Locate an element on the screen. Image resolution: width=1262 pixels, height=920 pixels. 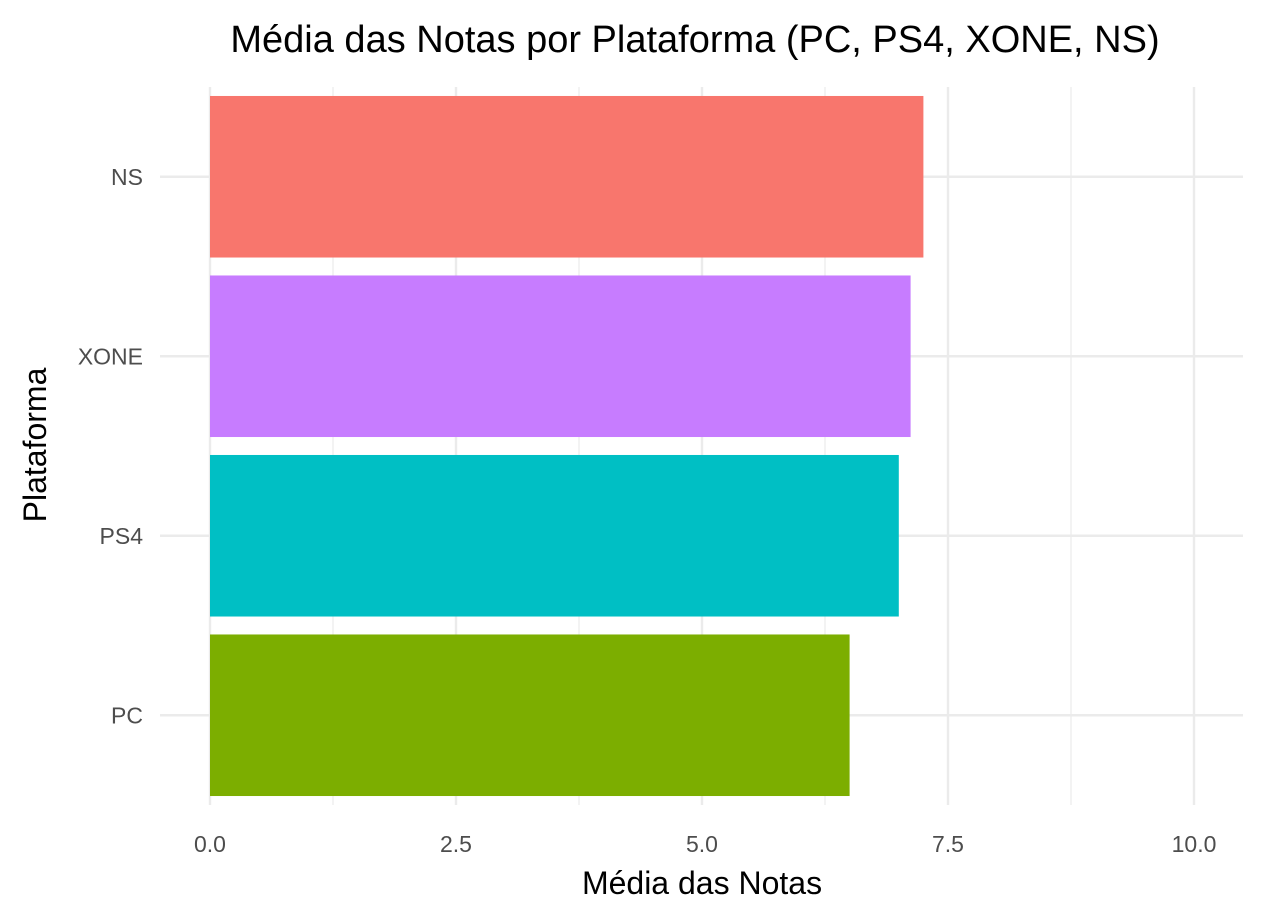
x-tick-label: 2.5 is located at coordinates (456, 844).